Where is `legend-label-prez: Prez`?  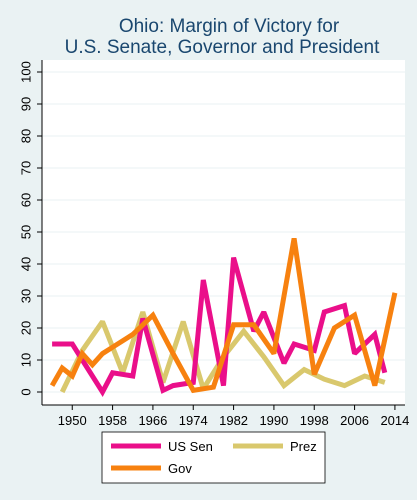
legend-label-prez: Prez is located at coordinates (303, 446).